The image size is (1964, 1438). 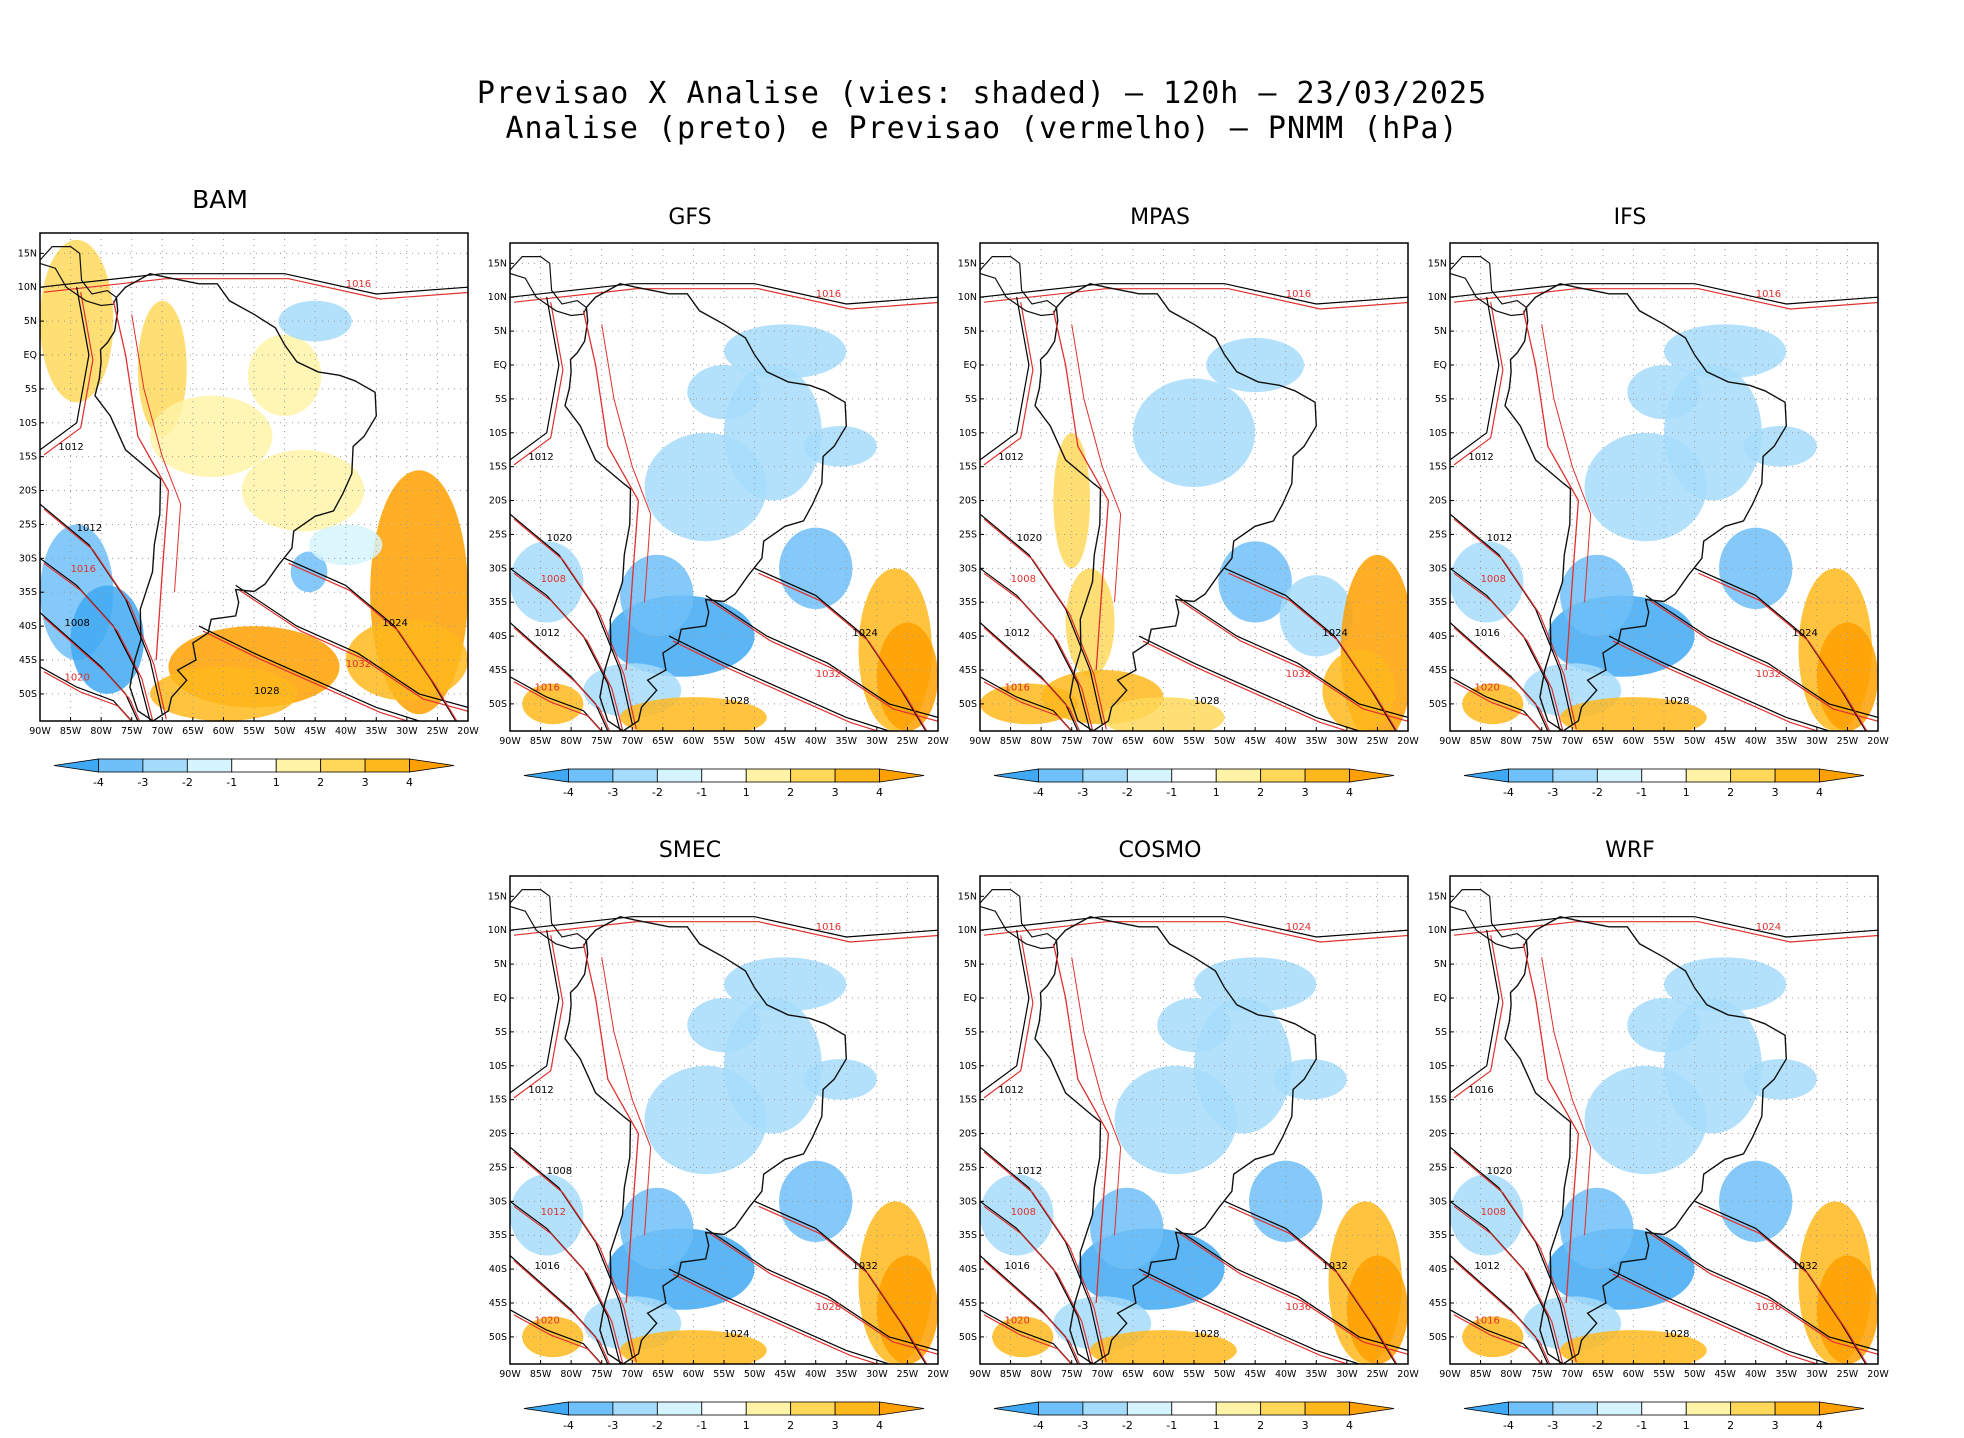 What do you see at coordinates (724, 741) in the screenshot?
I see `longitude-tick-label: 55W` at bounding box center [724, 741].